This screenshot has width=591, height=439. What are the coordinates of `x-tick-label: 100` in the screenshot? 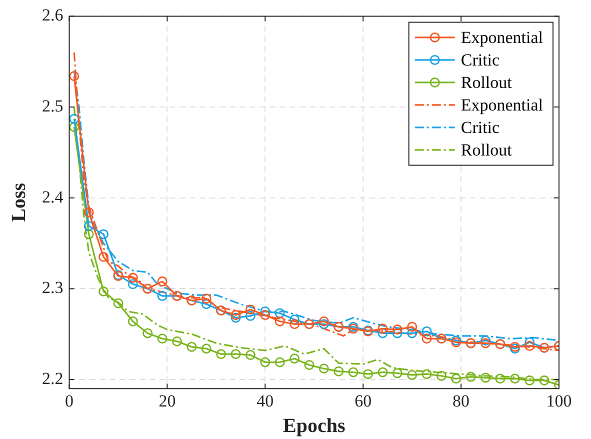 It's located at (559, 400).